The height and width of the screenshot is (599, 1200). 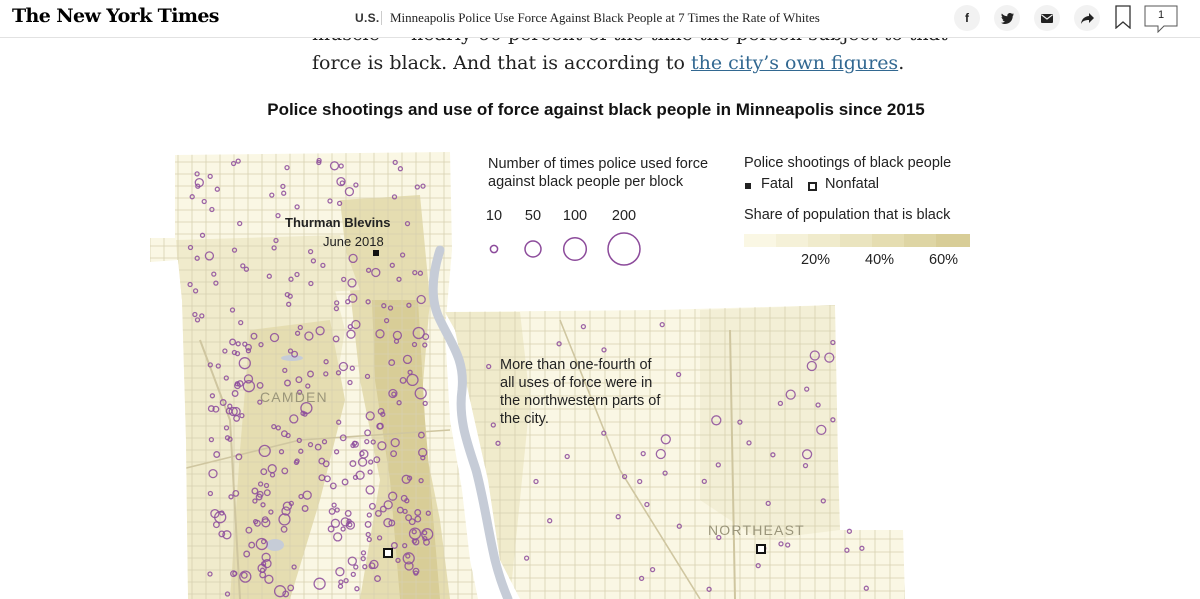 I want to click on nyt-logo: The New York Times, so click(x=116, y=16).